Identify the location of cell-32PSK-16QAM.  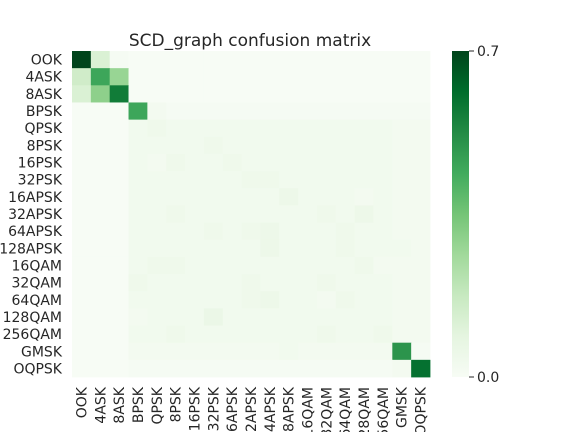
(308, 180).